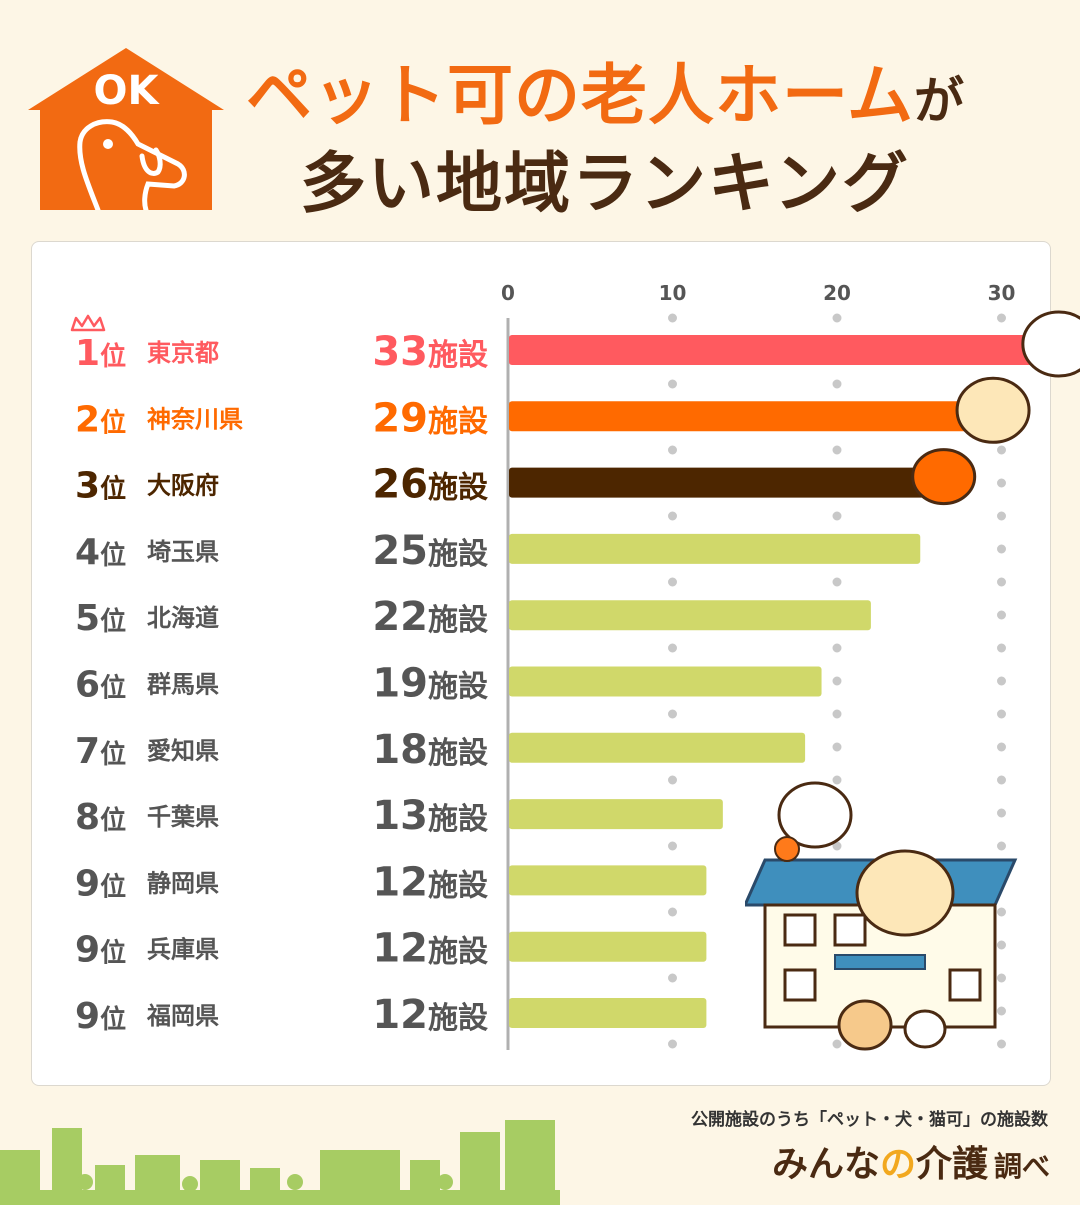 Image resolution: width=1080 pixels, height=1205 pixels. What do you see at coordinates (183, 353) in the screenshot?
I see `prefecture-label: 東京都` at bounding box center [183, 353].